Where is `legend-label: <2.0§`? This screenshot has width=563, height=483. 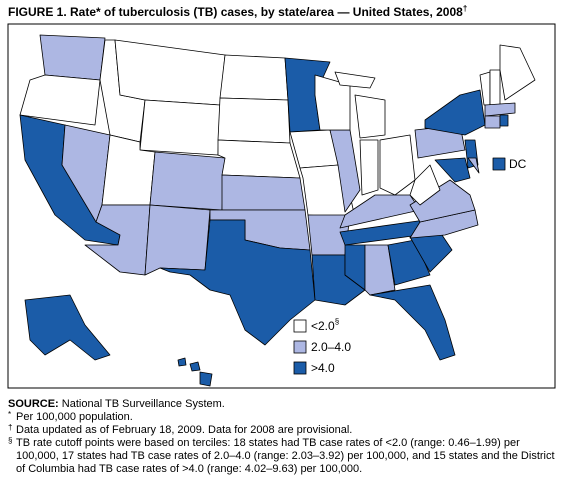 legend-label: <2.0§ is located at coordinates (325, 325).